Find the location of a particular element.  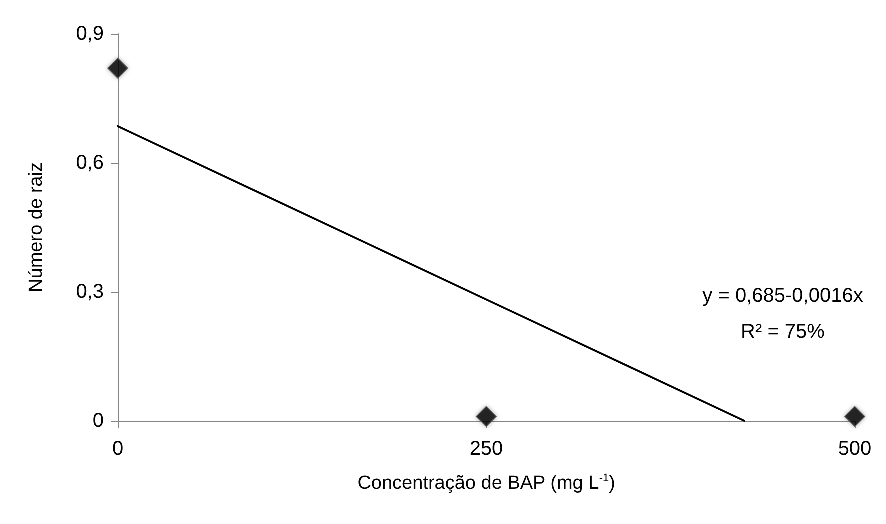

x-tick-label: 250 is located at coordinates (487, 449).